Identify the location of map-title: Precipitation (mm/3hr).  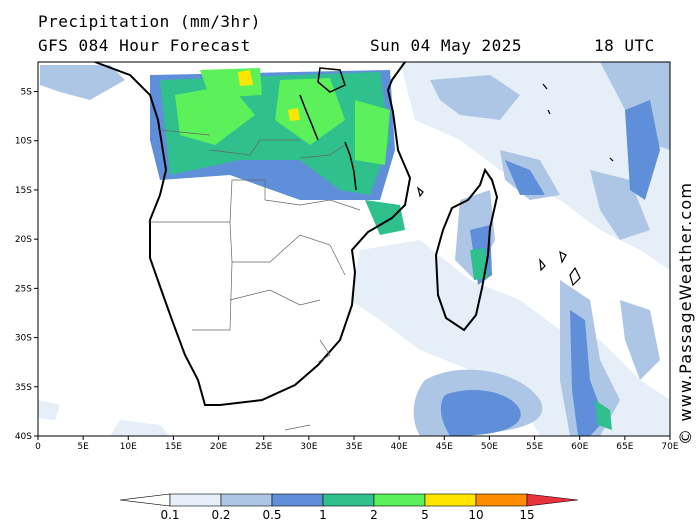
(149, 21).